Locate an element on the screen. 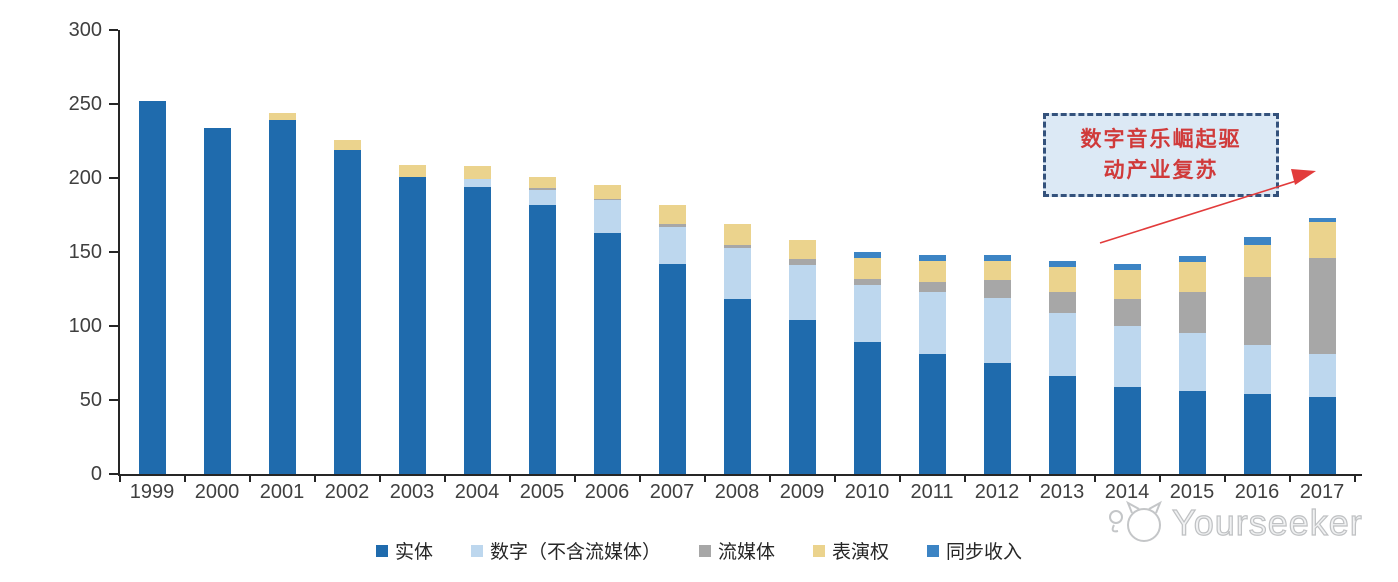 The height and width of the screenshot is (582, 1398). x-axis-category-label: 2015 is located at coordinates (1192, 492).